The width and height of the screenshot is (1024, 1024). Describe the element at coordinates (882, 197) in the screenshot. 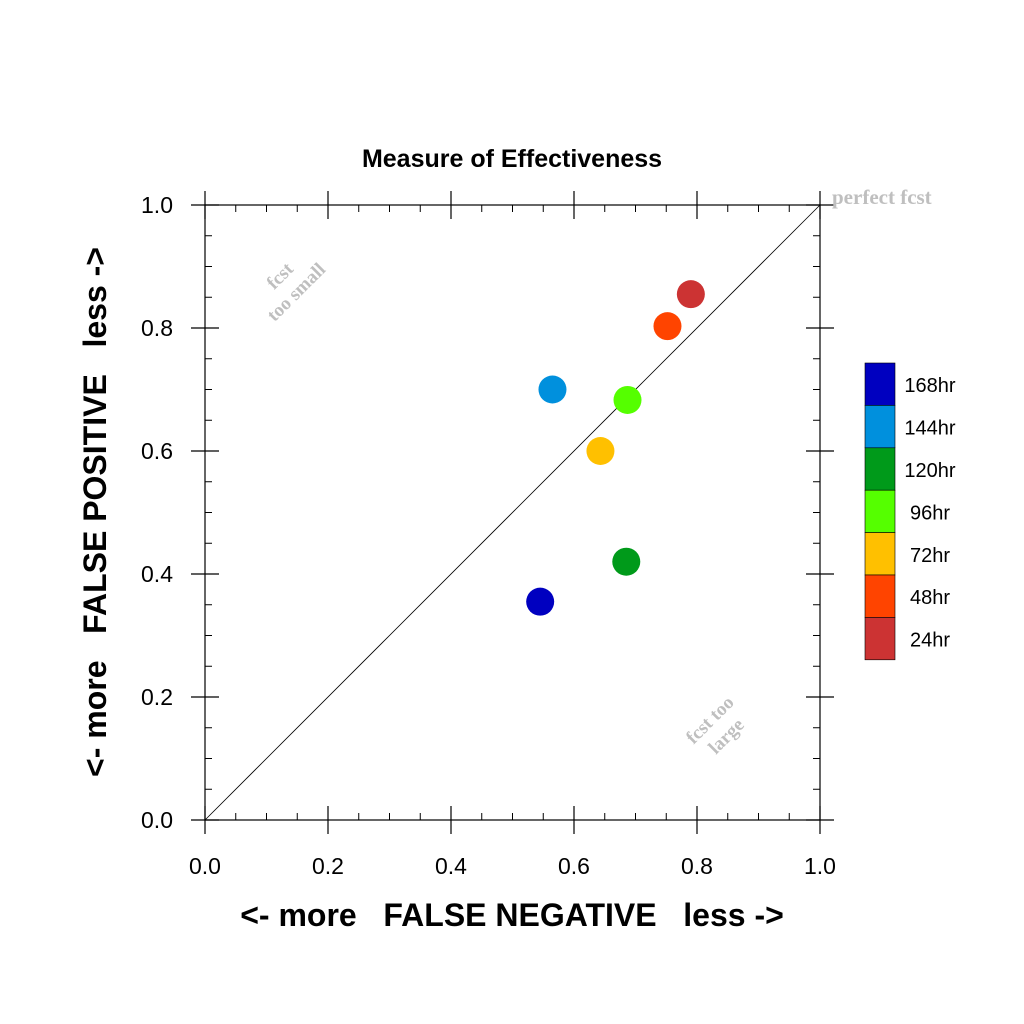

I see `annotation-perfect-fcst: perfect fcst` at that location.